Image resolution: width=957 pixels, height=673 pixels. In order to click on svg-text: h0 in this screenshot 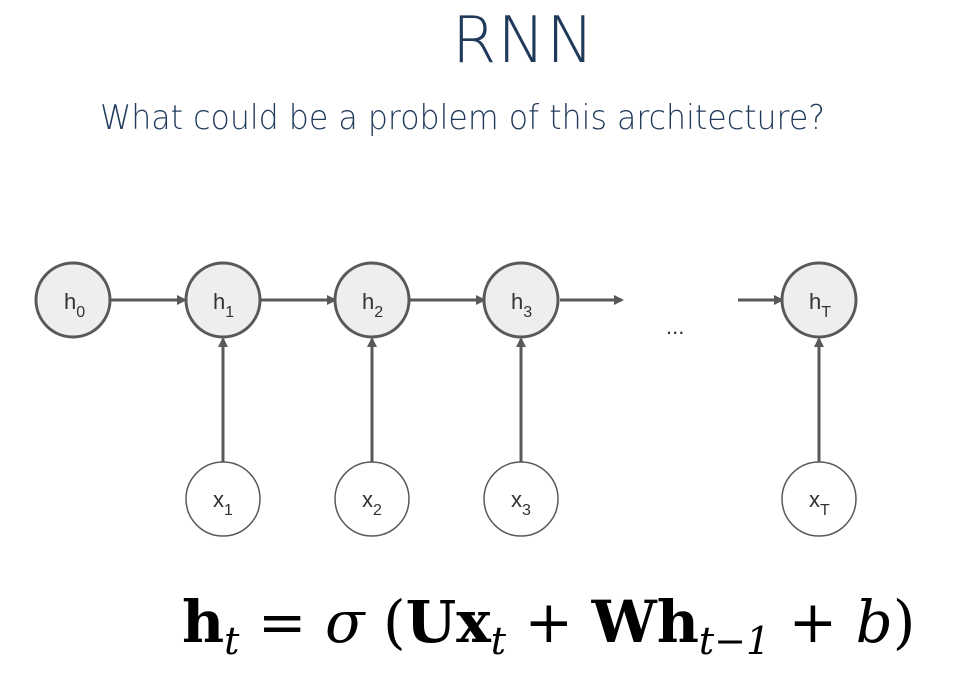, I will do `click(74, 305)`.